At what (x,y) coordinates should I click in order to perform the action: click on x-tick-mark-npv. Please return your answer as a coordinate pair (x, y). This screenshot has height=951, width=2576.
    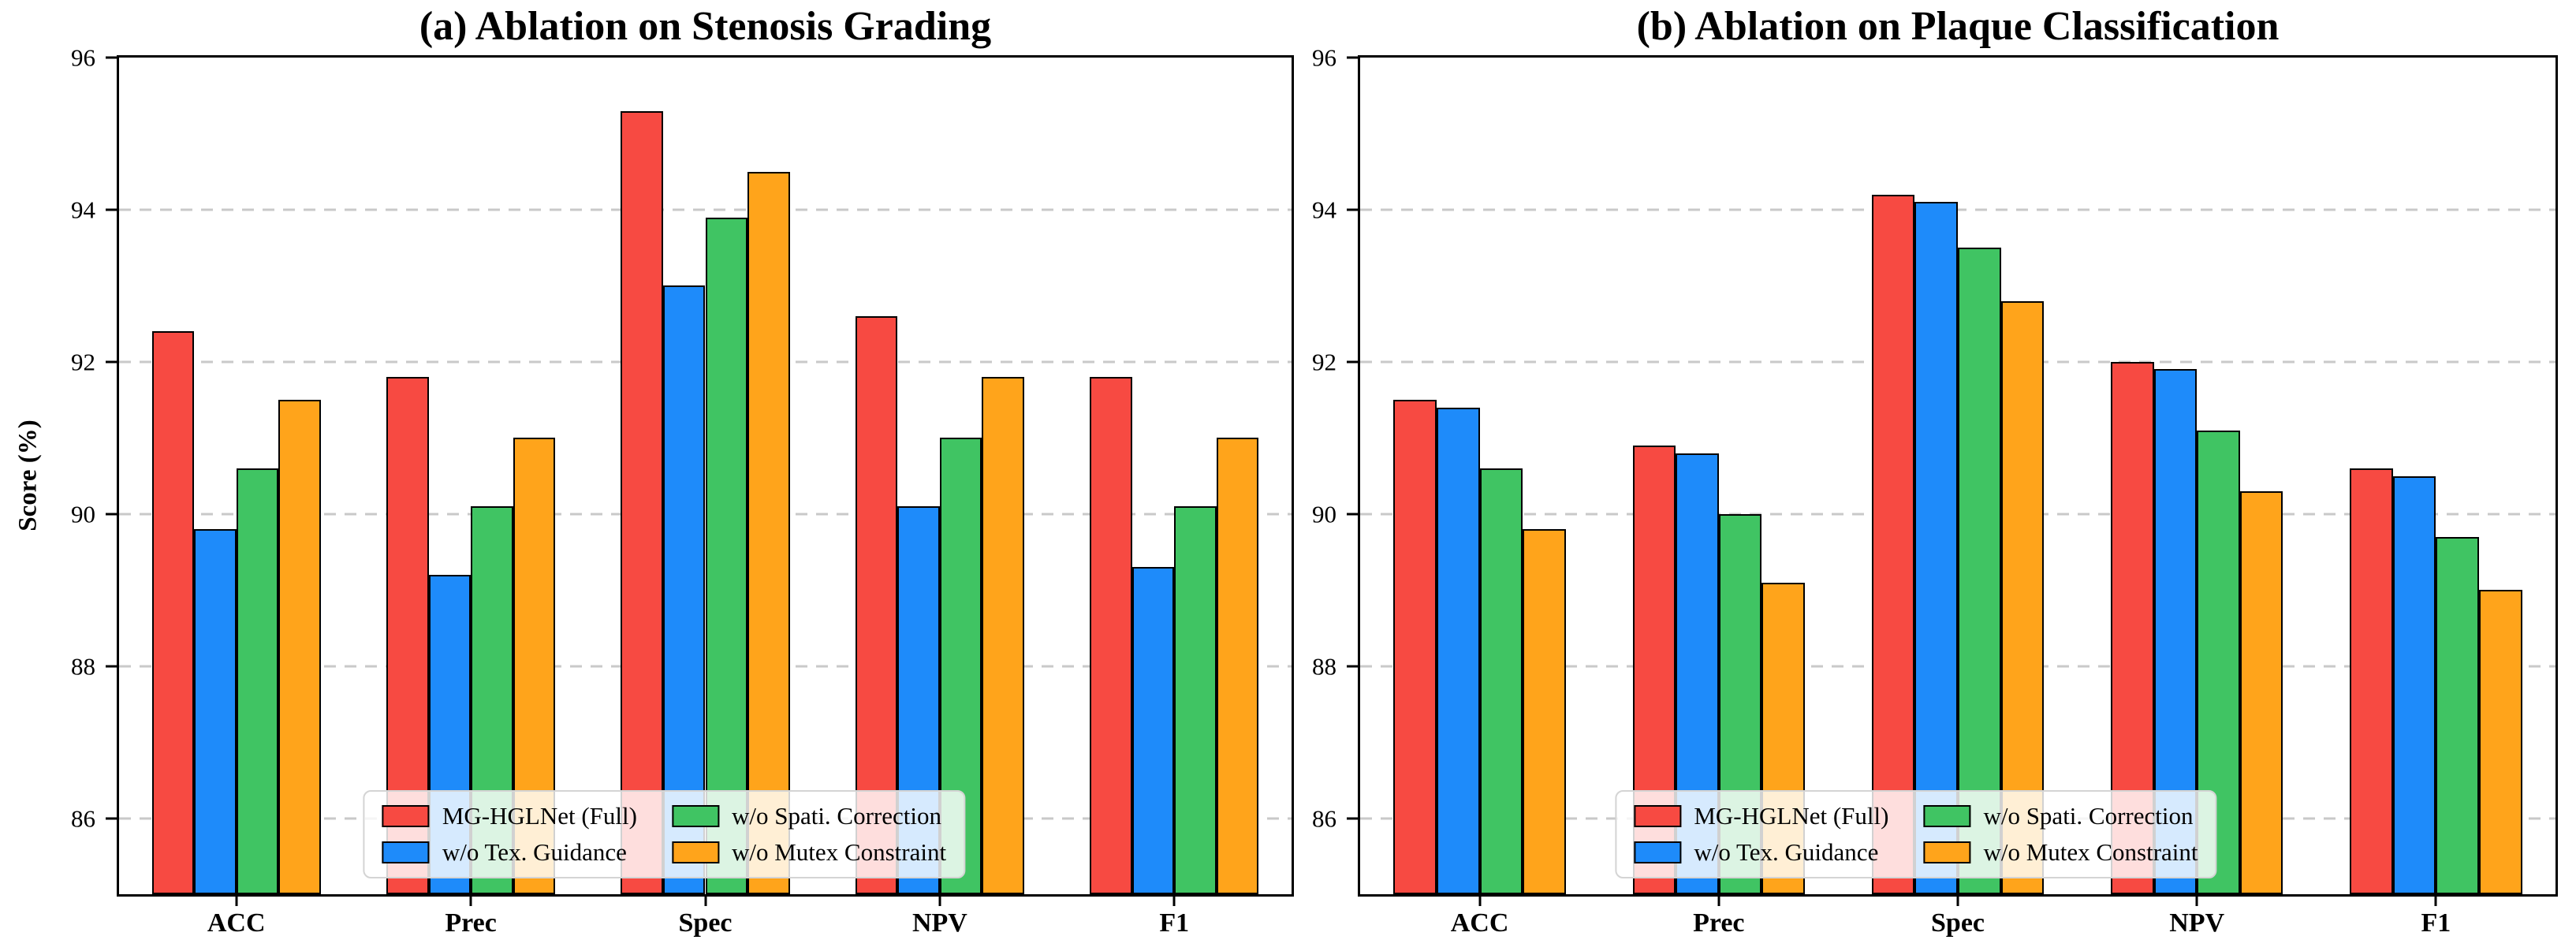
    Looking at the image, I should click on (940, 902).